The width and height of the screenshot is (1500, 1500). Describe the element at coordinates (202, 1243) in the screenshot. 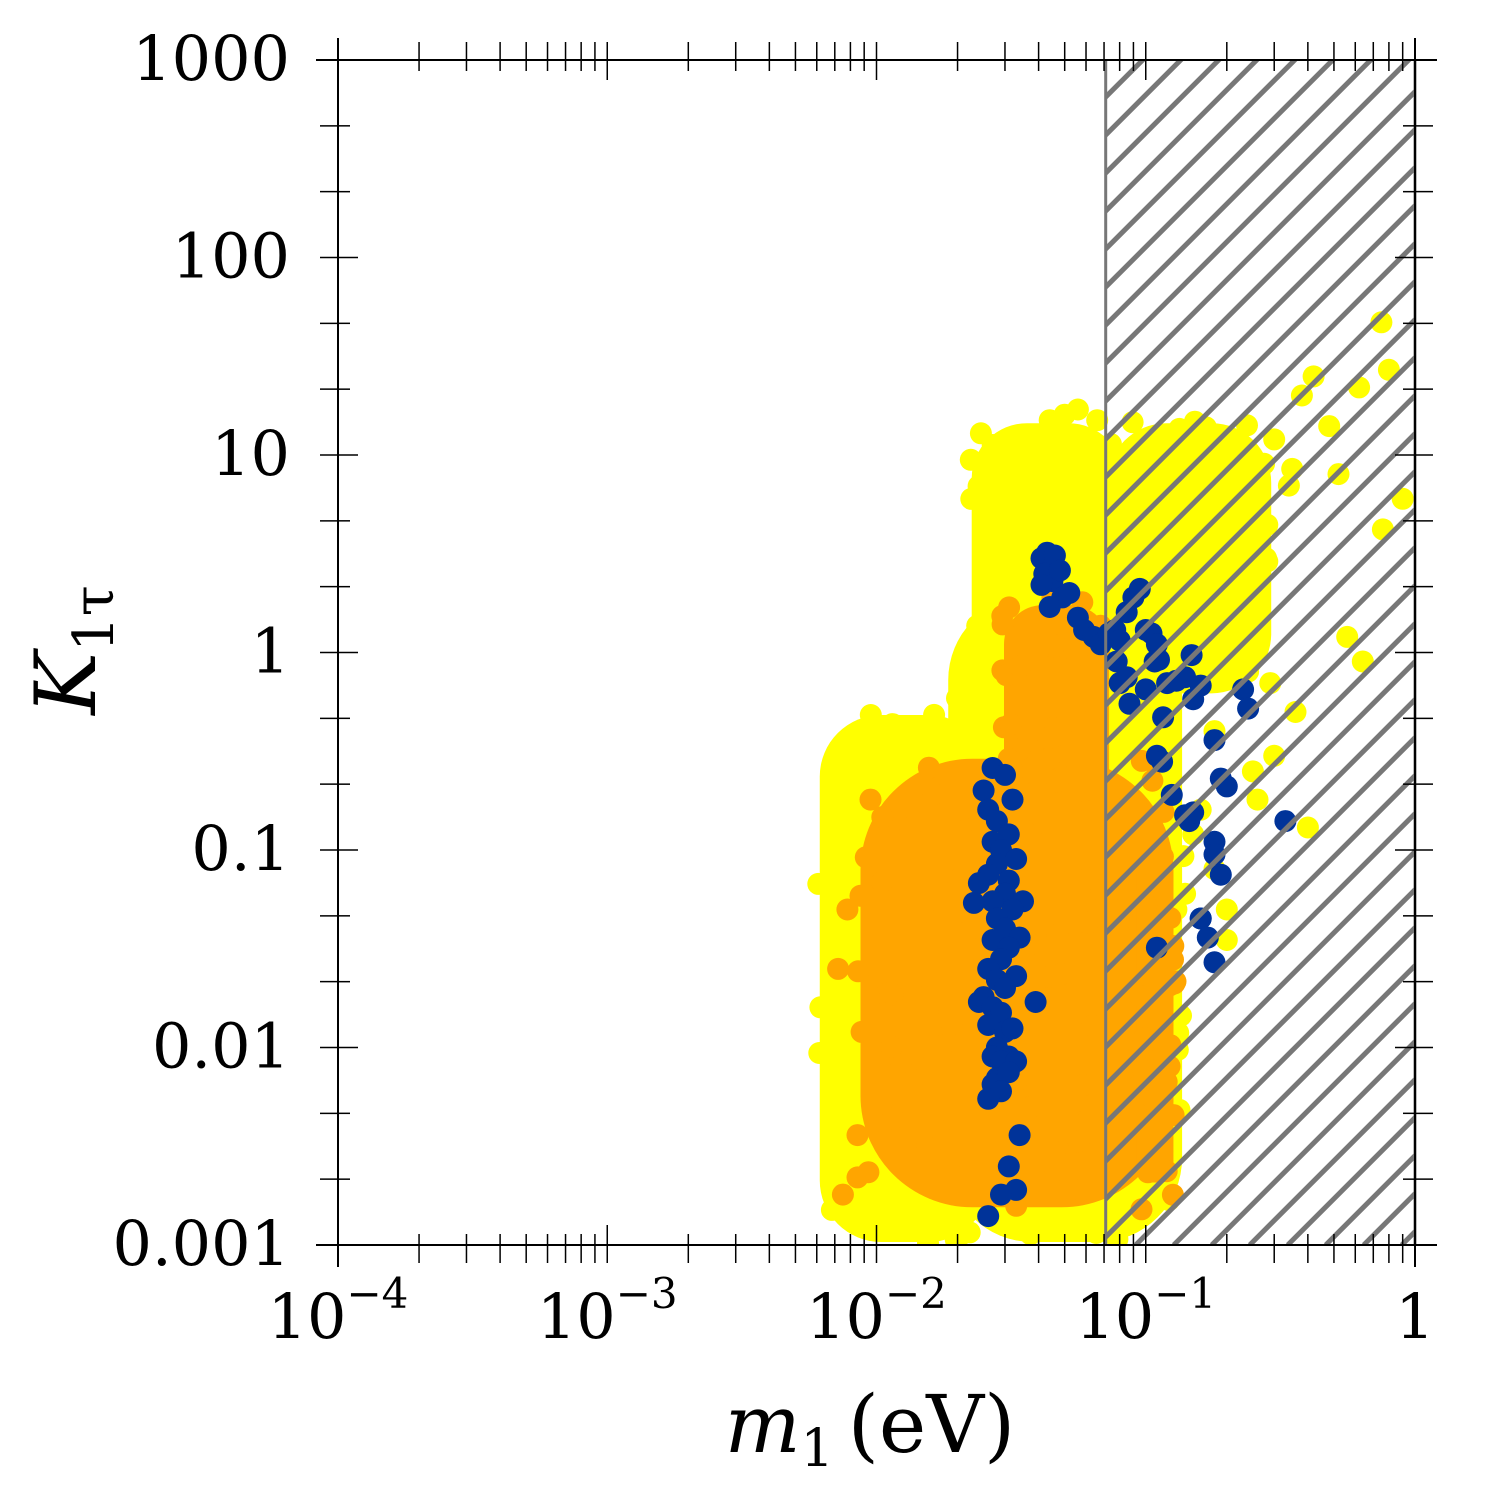

I see `y-tick-label: 0.001` at that location.